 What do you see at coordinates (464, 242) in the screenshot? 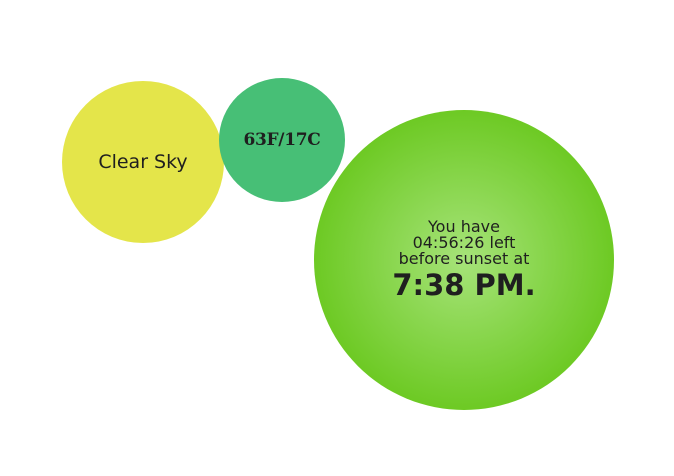
I see `sunset-countdown-text: 04:56:26 left` at bounding box center [464, 242].